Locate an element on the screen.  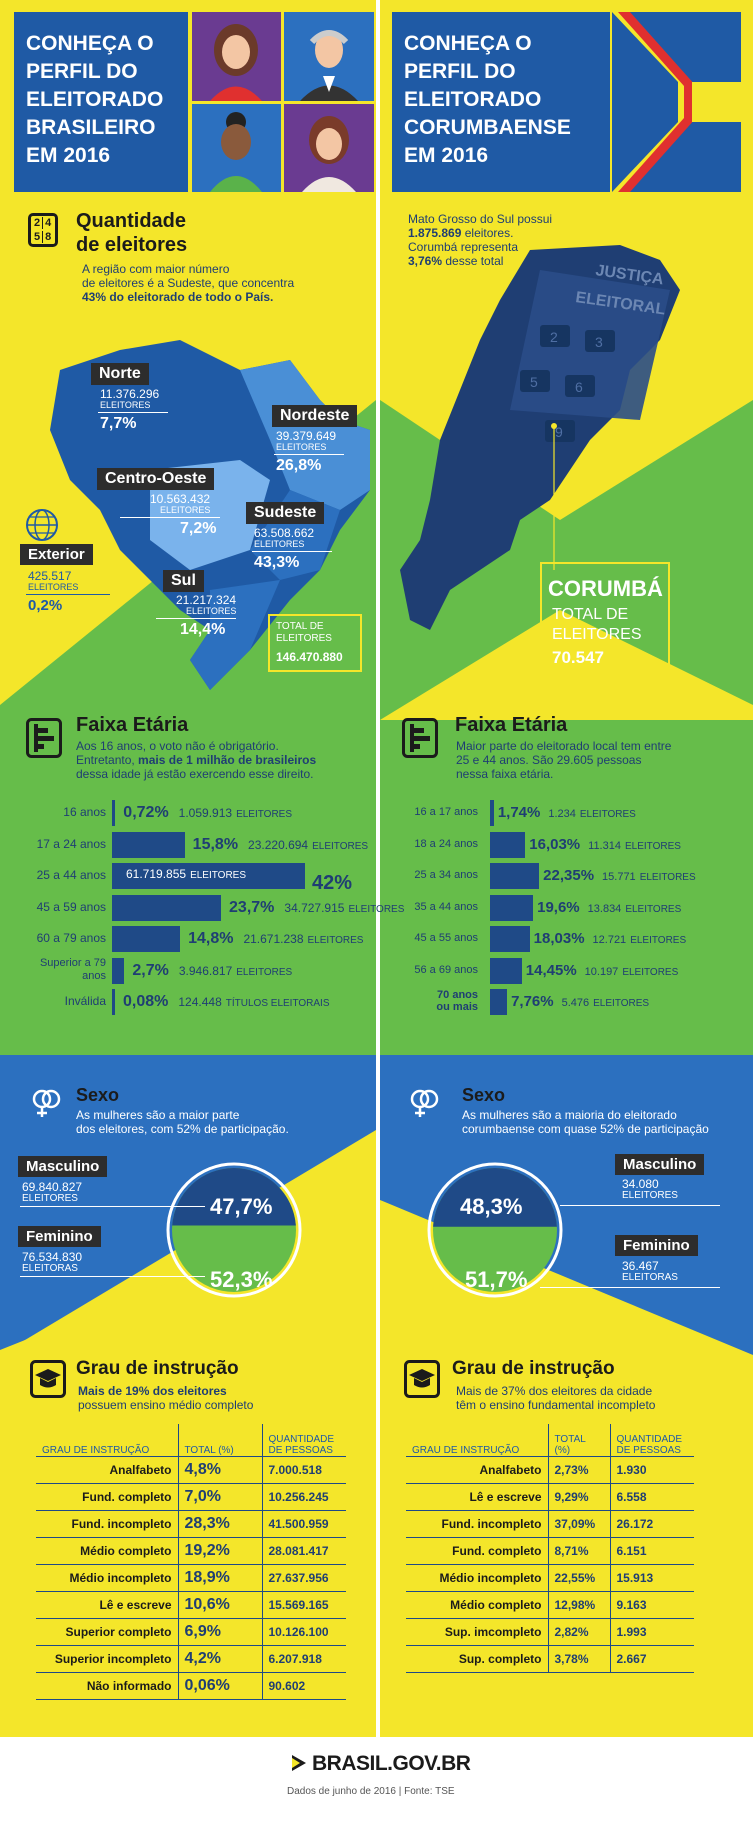
age-pct-label: 0,08% is located at coordinates (146, 1001).